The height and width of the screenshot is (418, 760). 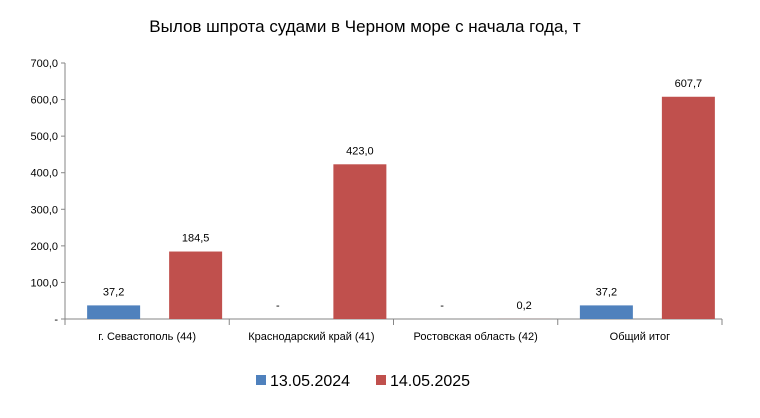 What do you see at coordinates (44, 137) in the screenshot?
I see `y-tick-label: 500,0` at bounding box center [44, 137].